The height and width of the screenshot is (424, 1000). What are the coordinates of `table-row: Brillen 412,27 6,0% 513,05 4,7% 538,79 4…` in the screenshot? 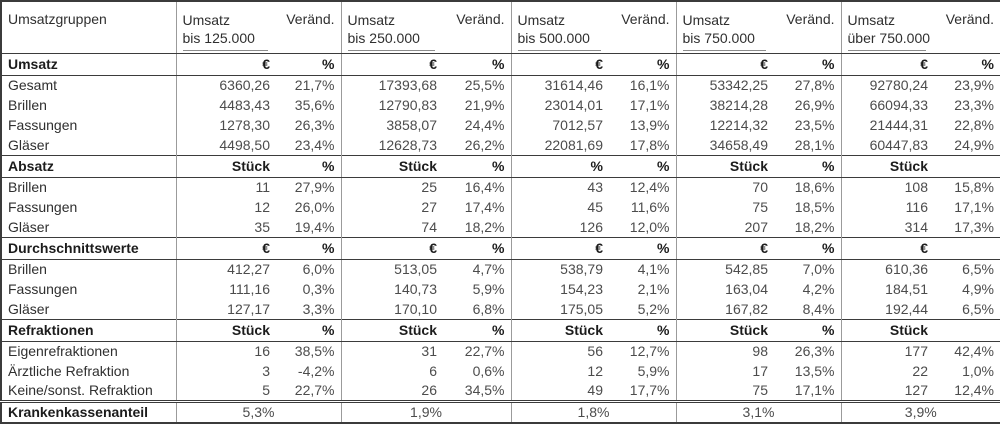 It's located at (500, 269).